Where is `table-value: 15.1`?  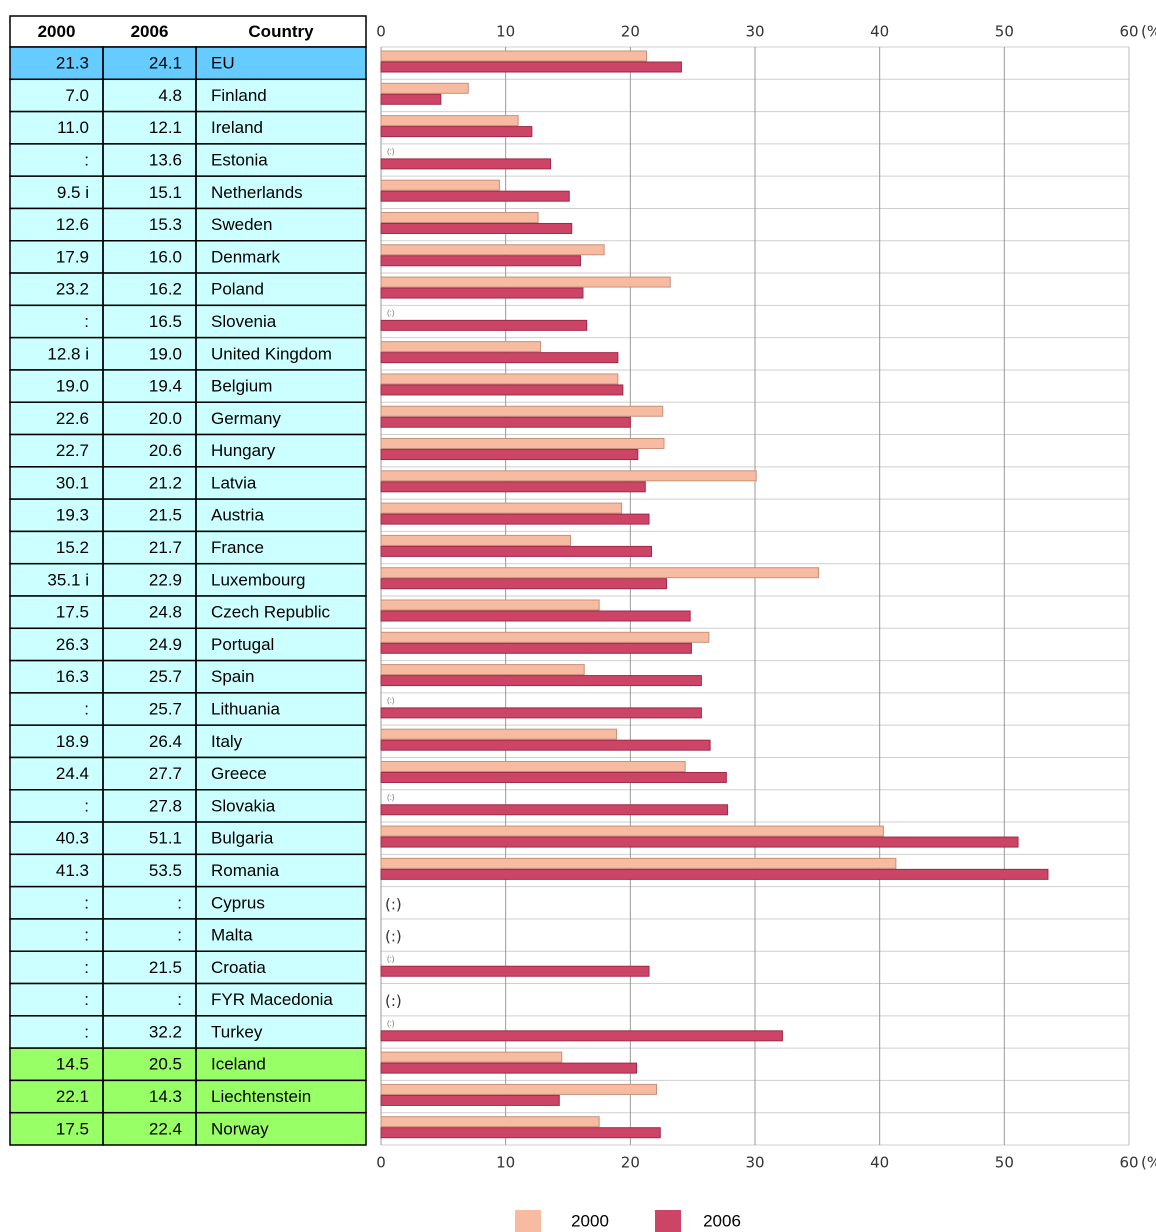 table-value: 15.1 is located at coordinates (165, 192).